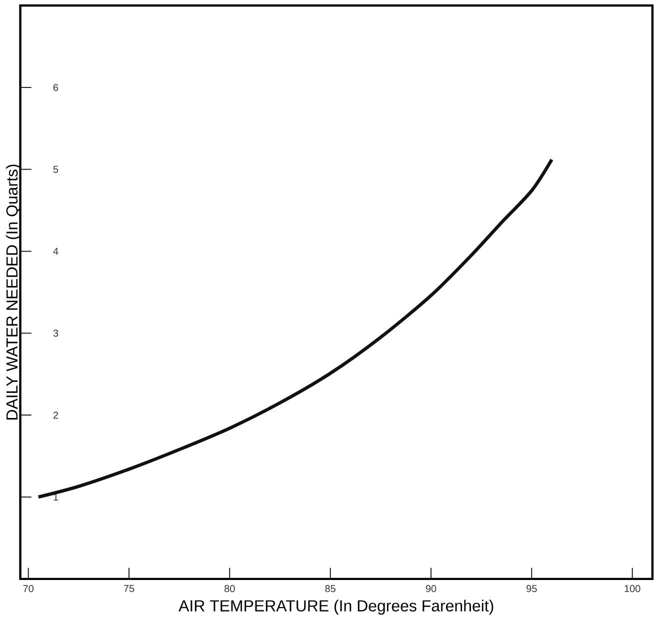  What do you see at coordinates (229, 588) in the screenshot?
I see `x-tick-label: 80` at bounding box center [229, 588].